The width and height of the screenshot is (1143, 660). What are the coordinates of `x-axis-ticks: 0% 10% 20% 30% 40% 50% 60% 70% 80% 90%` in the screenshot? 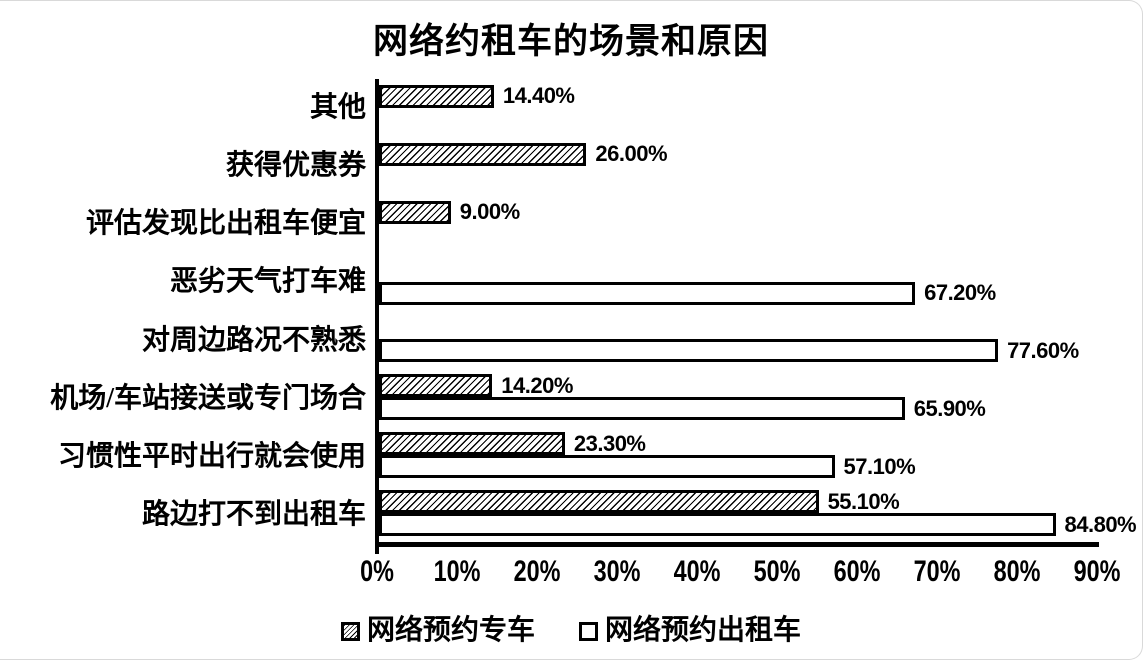 It's located at (740, 573).